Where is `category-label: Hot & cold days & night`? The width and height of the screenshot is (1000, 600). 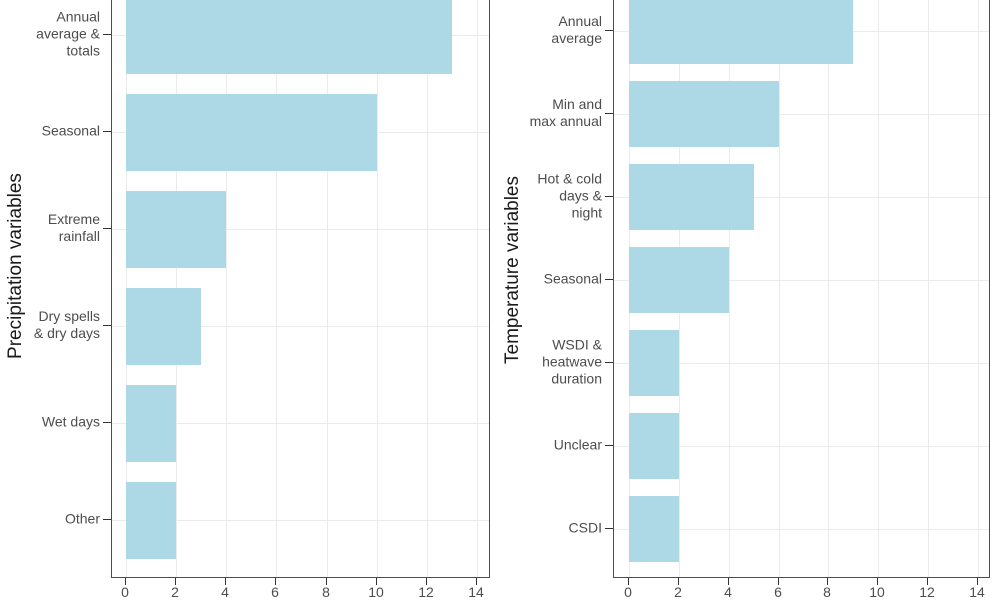 category-label: Hot & cold days & night is located at coordinates (569, 195).